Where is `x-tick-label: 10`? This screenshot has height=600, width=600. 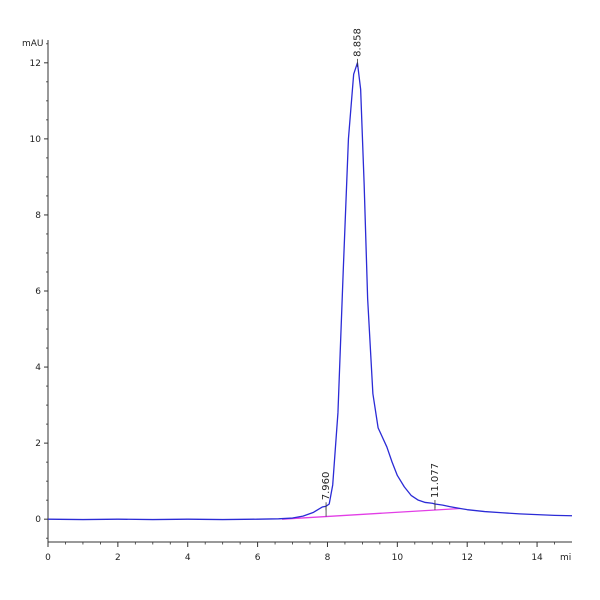 x-tick-label: 10 is located at coordinates (398, 558).